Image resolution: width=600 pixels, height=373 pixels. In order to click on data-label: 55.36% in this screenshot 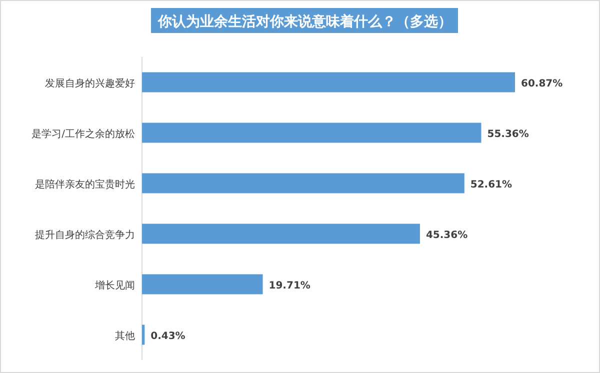, I will do `click(508, 134)`.